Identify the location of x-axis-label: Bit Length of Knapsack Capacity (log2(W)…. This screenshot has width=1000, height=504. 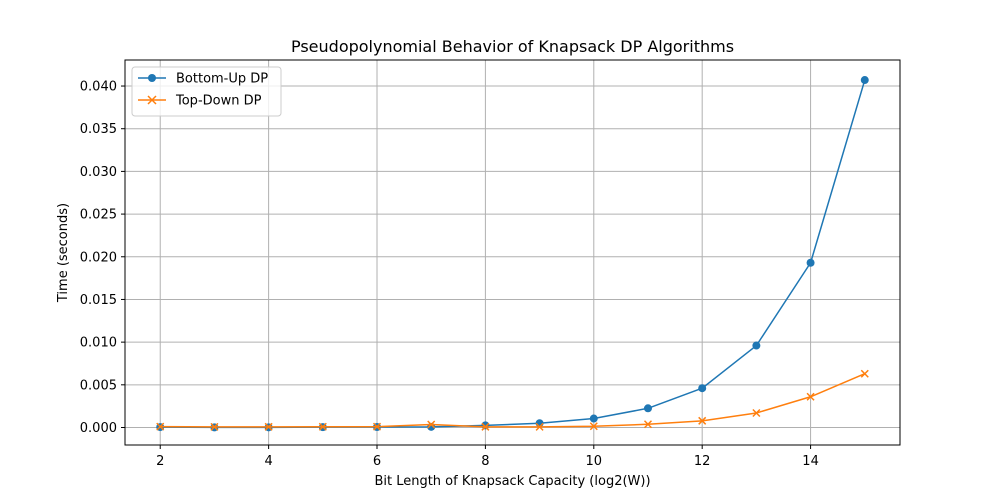
(512, 481).